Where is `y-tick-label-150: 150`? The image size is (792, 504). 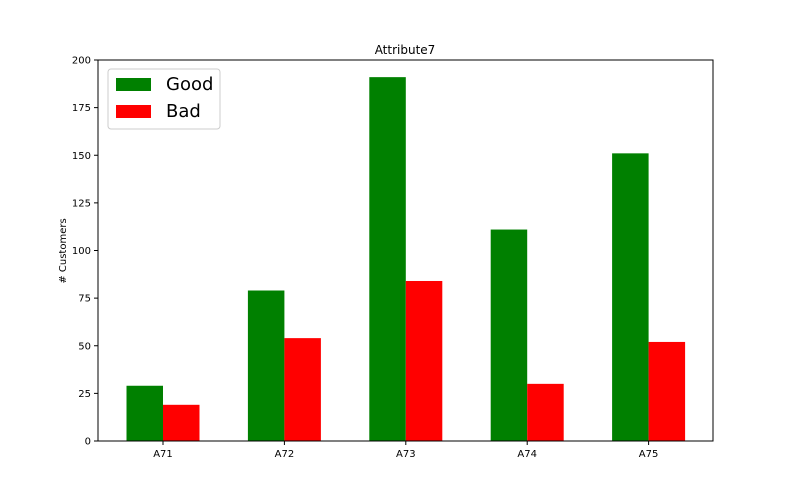 y-tick-label-150: 150 is located at coordinates (81, 156).